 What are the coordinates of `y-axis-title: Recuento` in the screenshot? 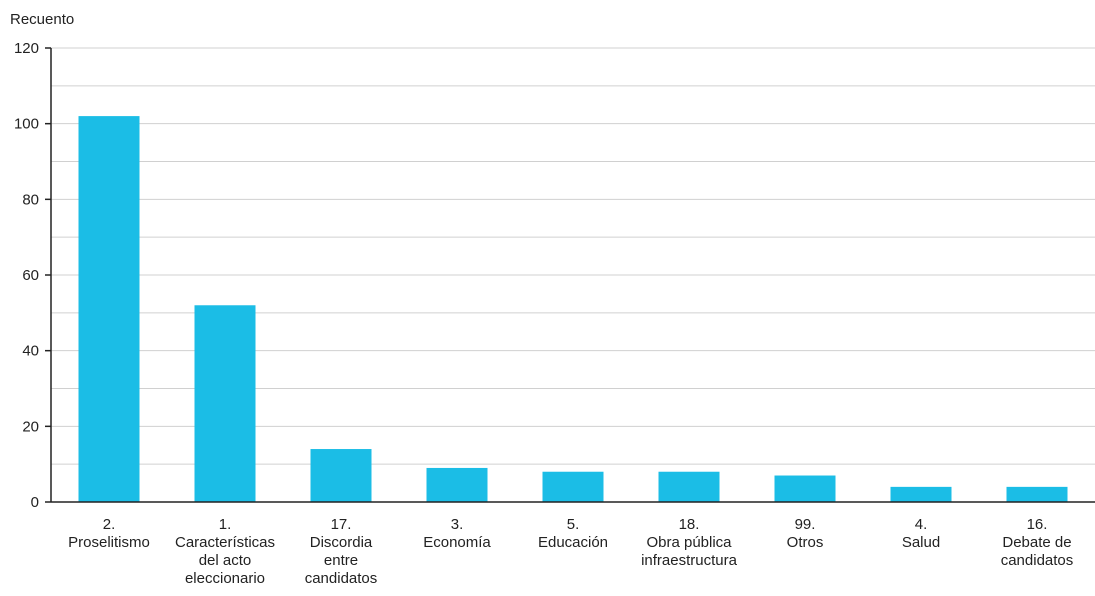 It's located at (42, 19).